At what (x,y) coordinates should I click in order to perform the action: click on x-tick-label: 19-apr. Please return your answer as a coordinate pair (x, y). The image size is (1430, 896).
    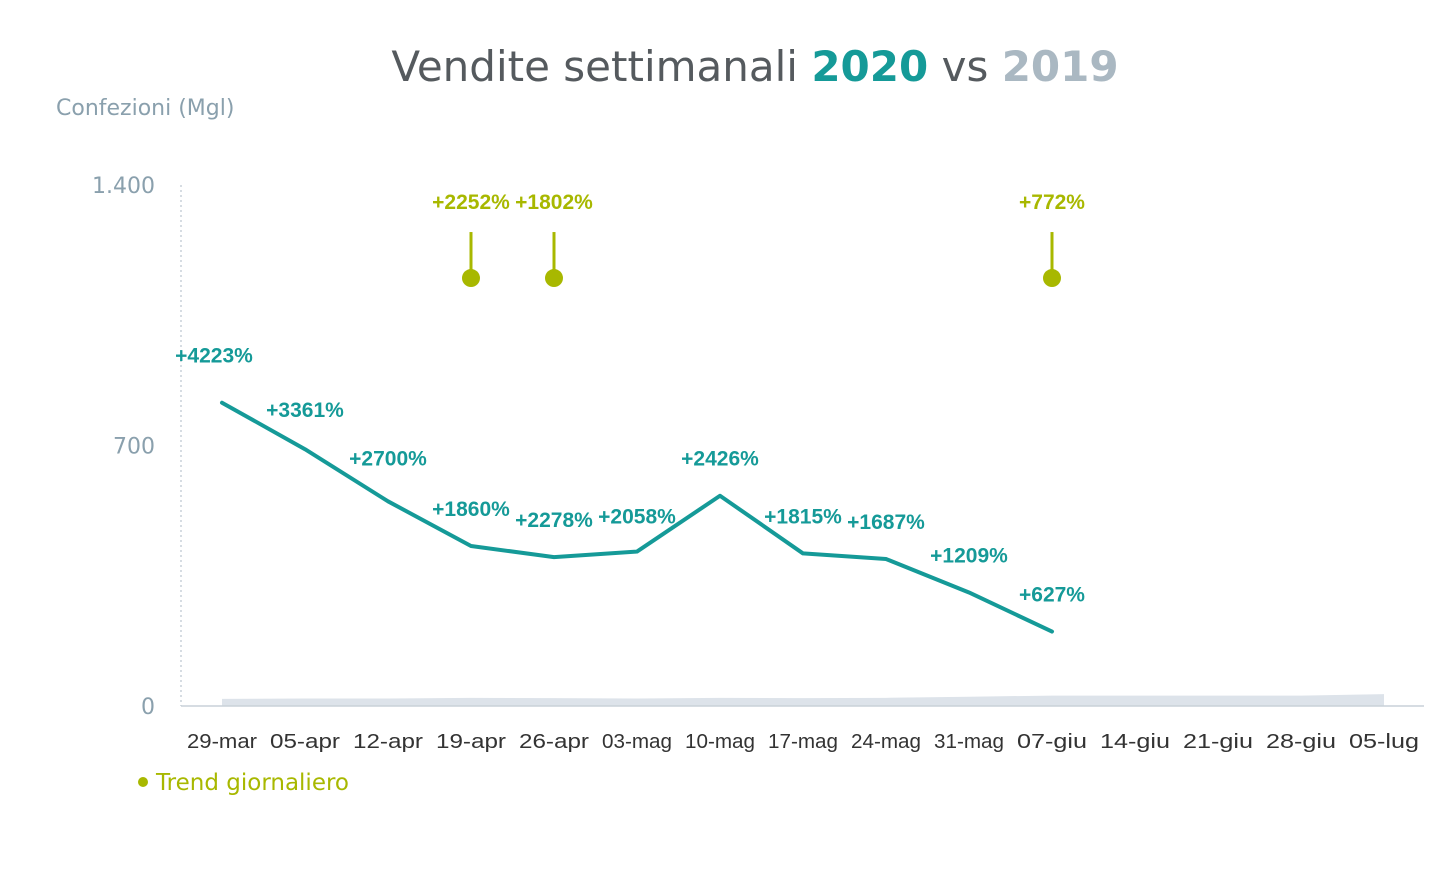
    Looking at the image, I should click on (471, 742).